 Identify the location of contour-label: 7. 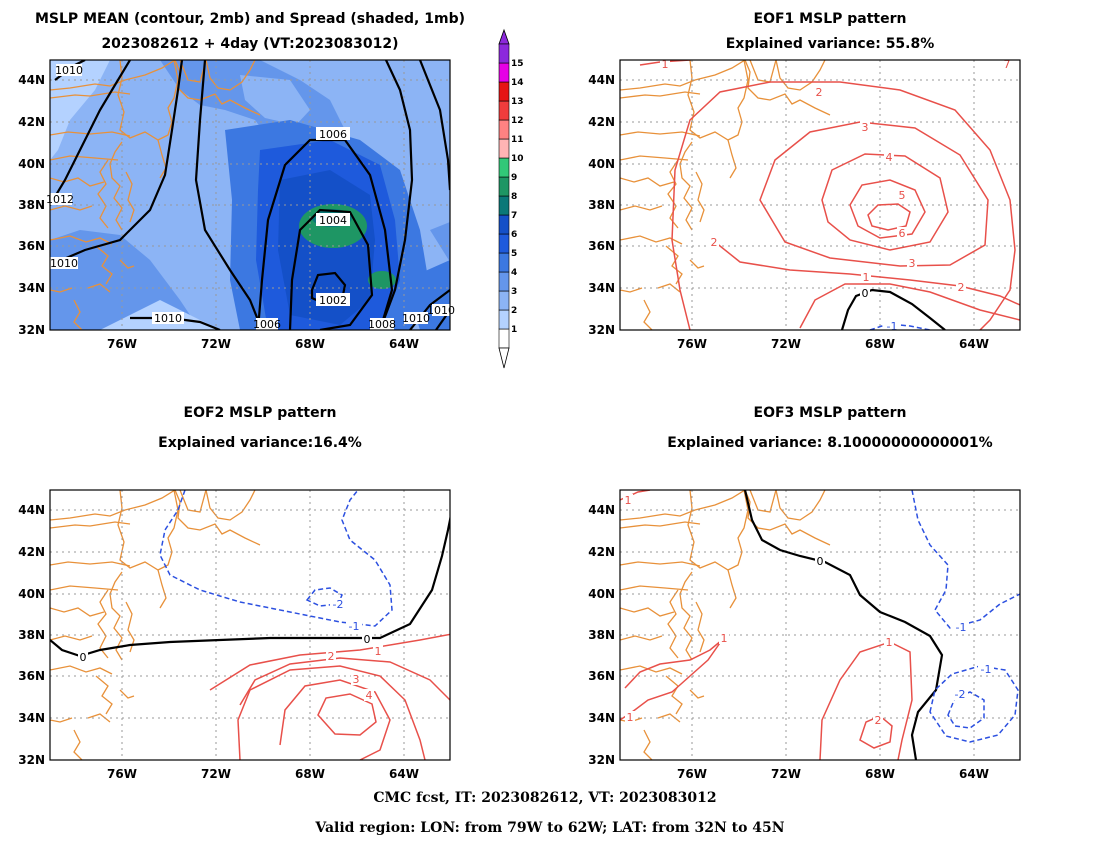
(1007, 64).